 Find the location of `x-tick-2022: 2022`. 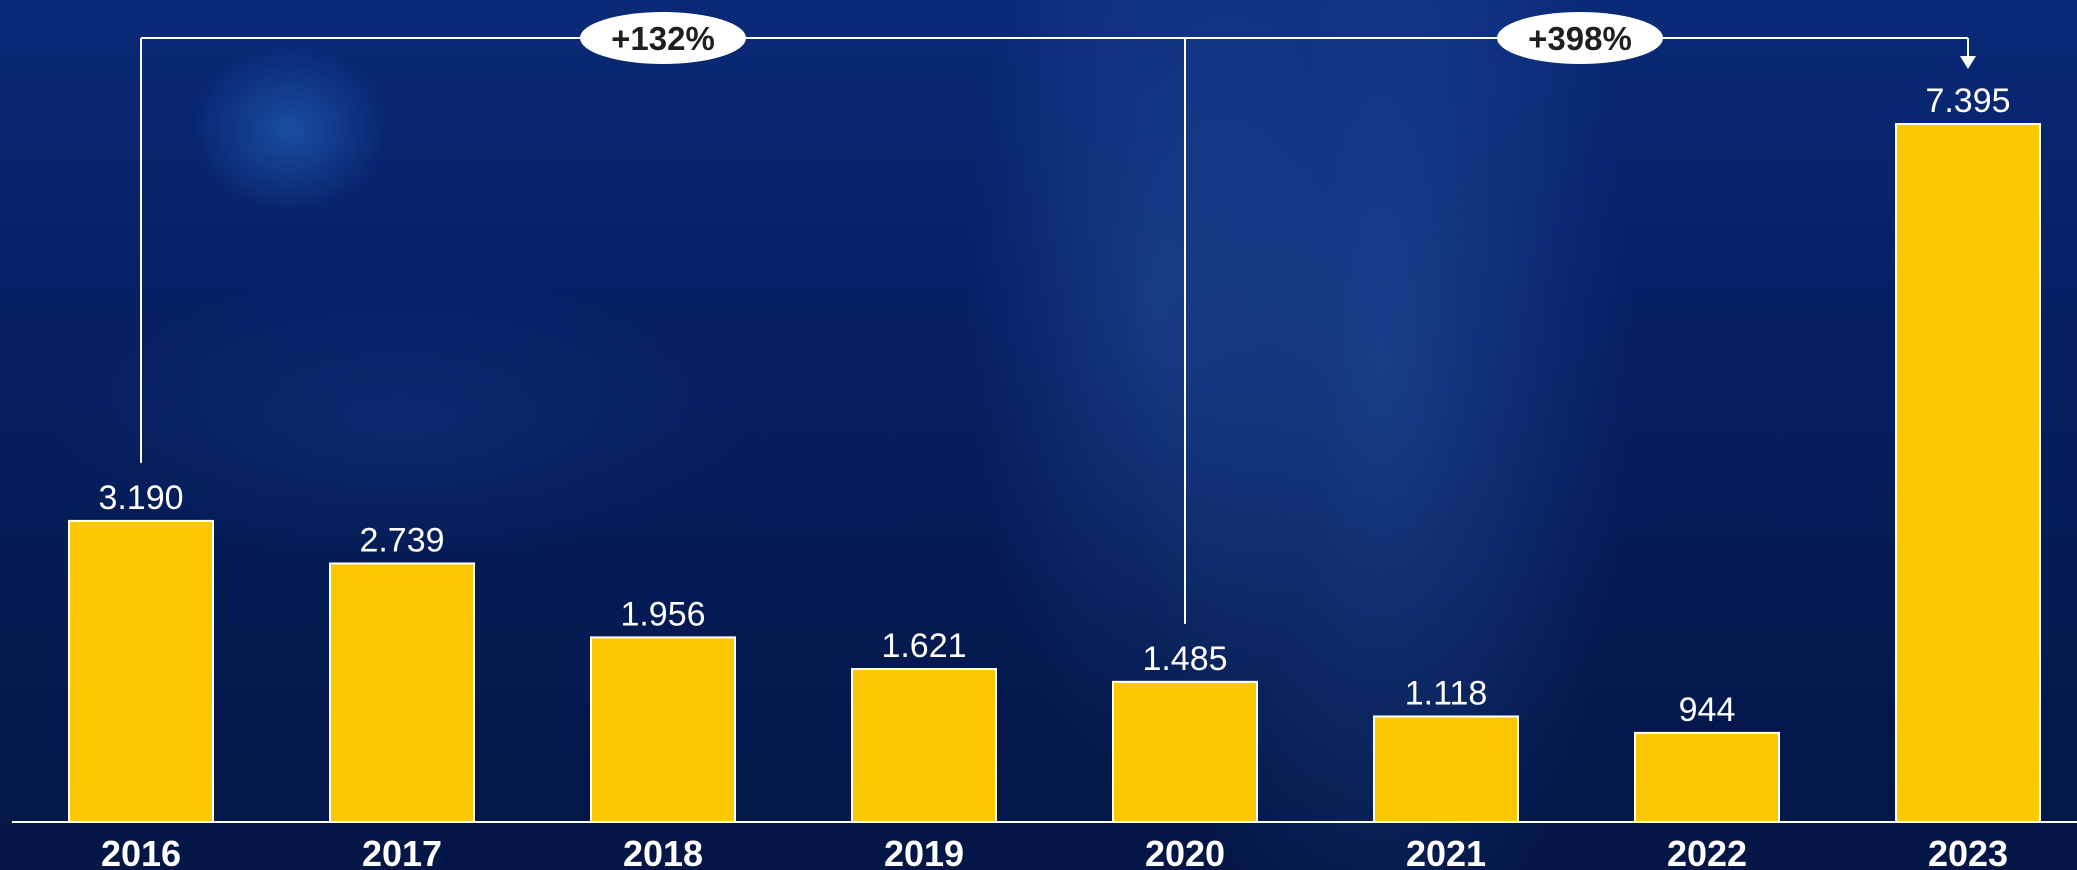

x-tick-2022: 2022 is located at coordinates (1707, 851).